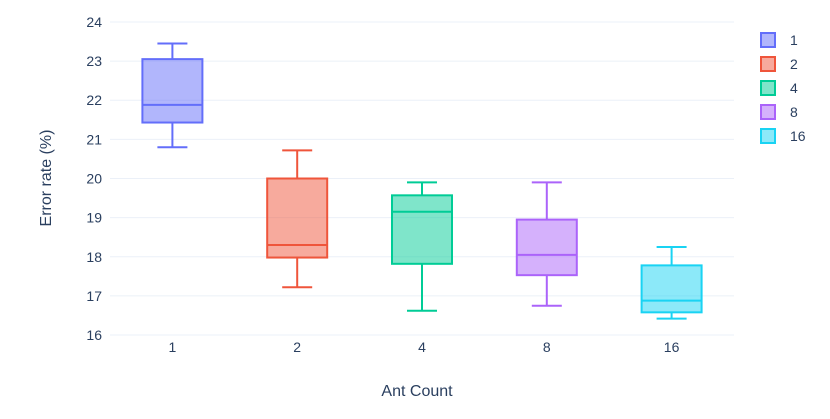 The height and width of the screenshot is (419, 830). Describe the element at coordinates (94, 22) in the screenshot. I see `y-tick-label: 24` at that location.